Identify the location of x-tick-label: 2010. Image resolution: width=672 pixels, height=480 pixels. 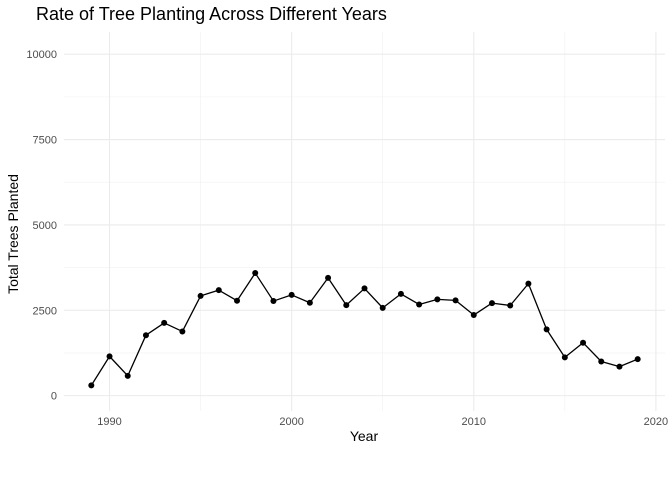
(474, 422).